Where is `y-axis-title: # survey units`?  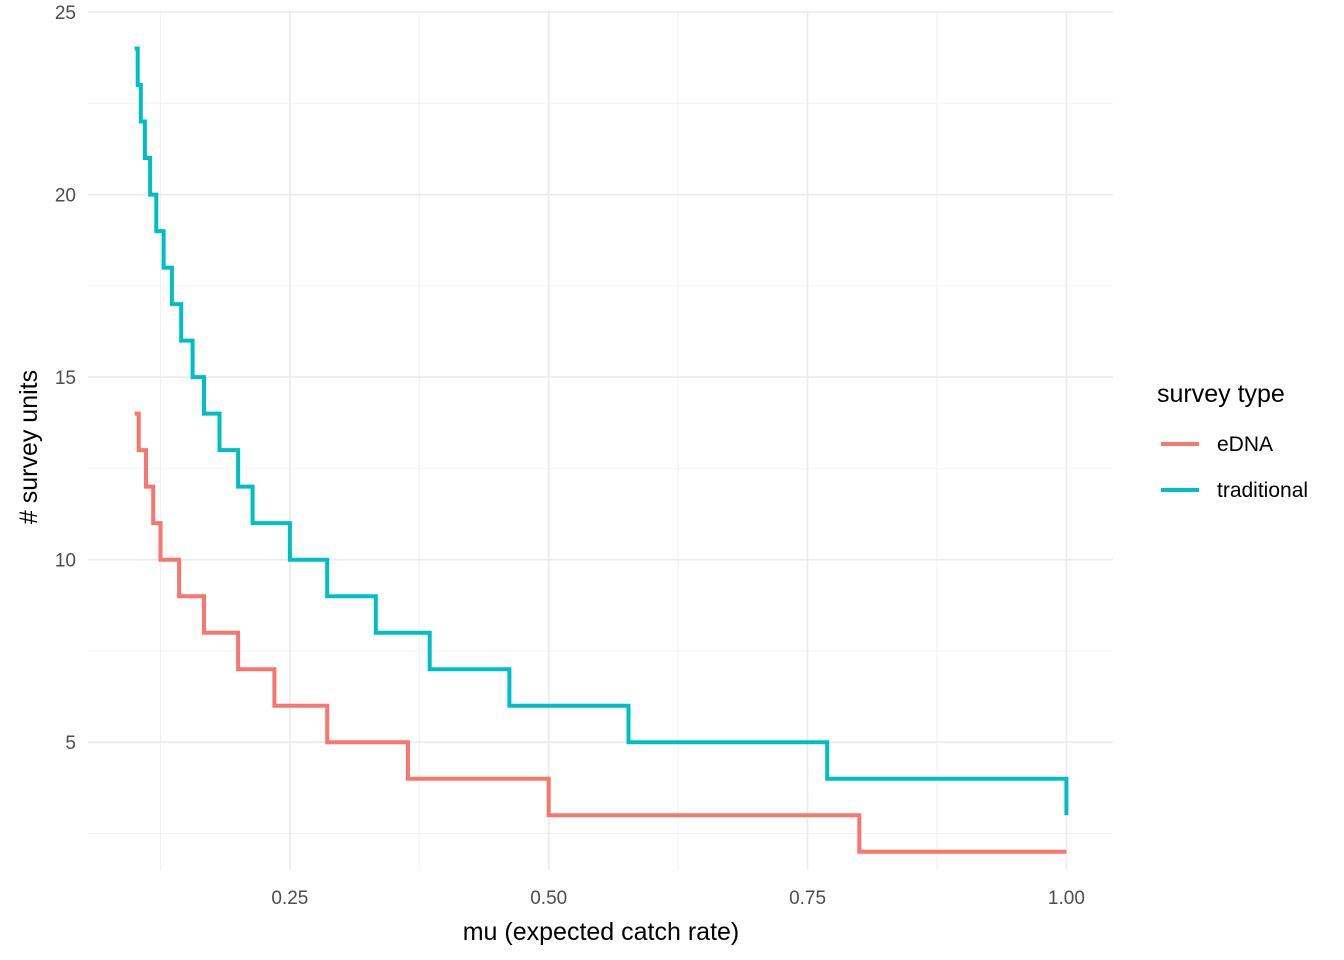 y-axis-title: # survey units is located at coordinates (29, 447).